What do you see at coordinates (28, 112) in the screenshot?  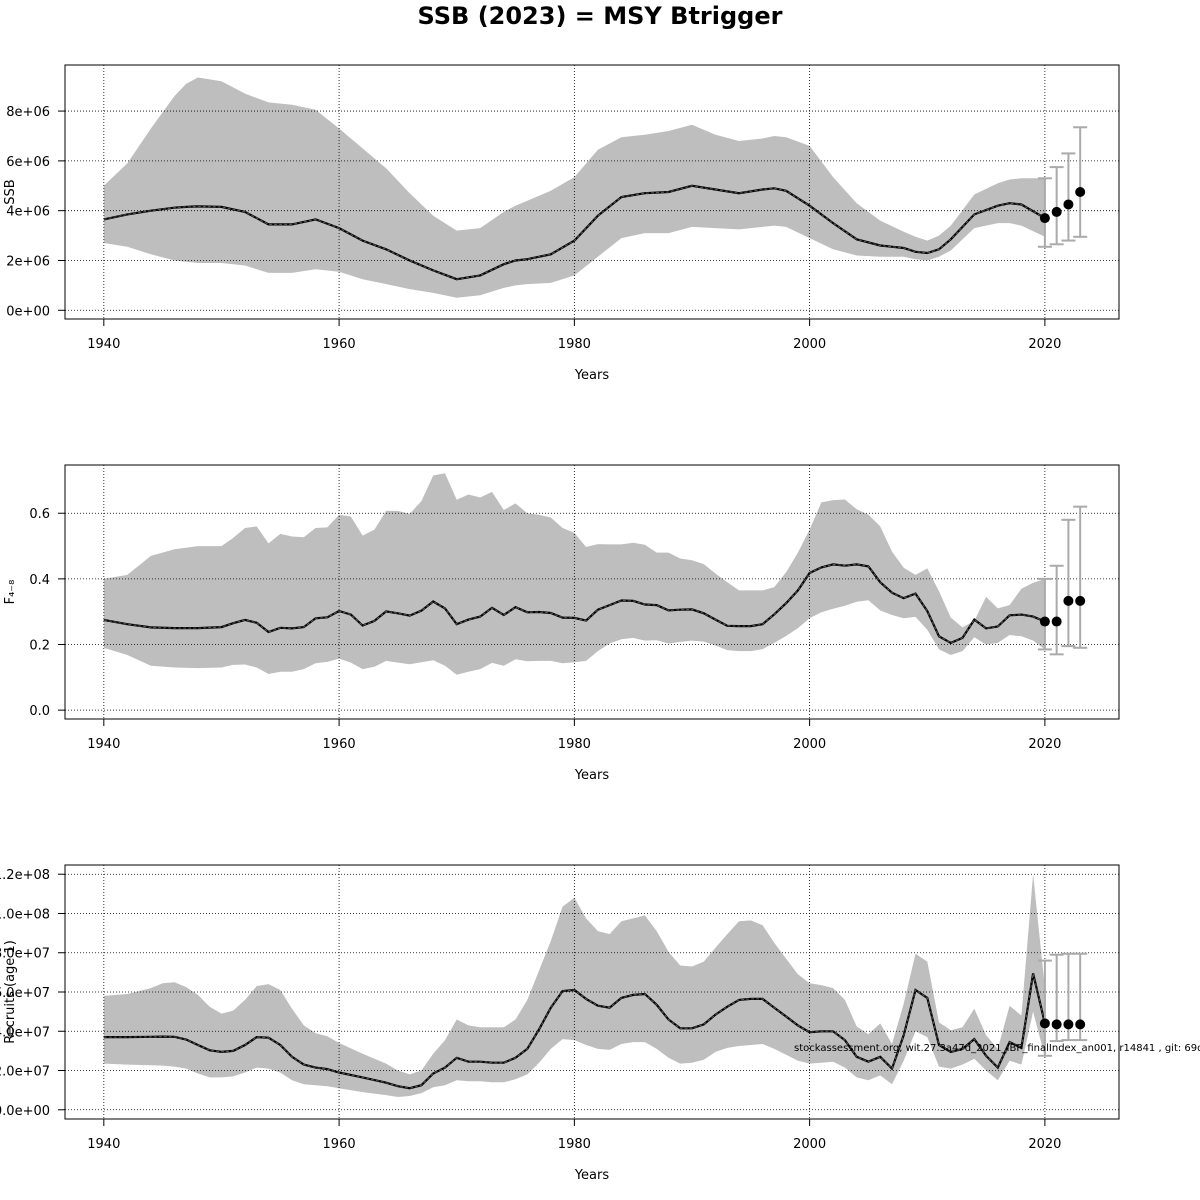 I see `y-tick-label: 8e+06` at bounding box center [28, 112].